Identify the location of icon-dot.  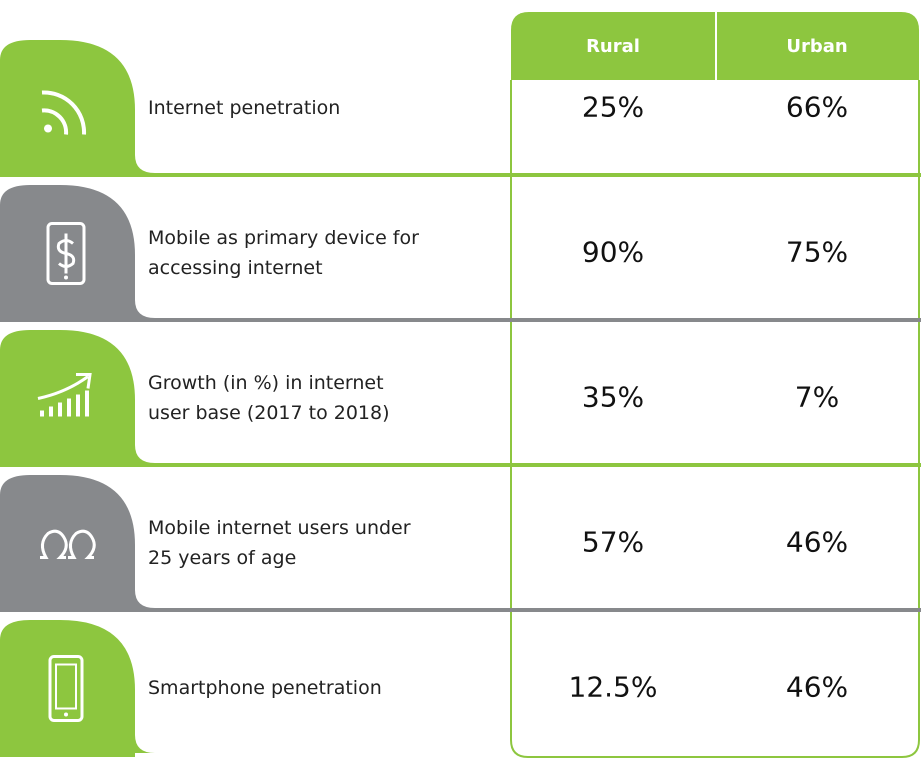
(48, 128).